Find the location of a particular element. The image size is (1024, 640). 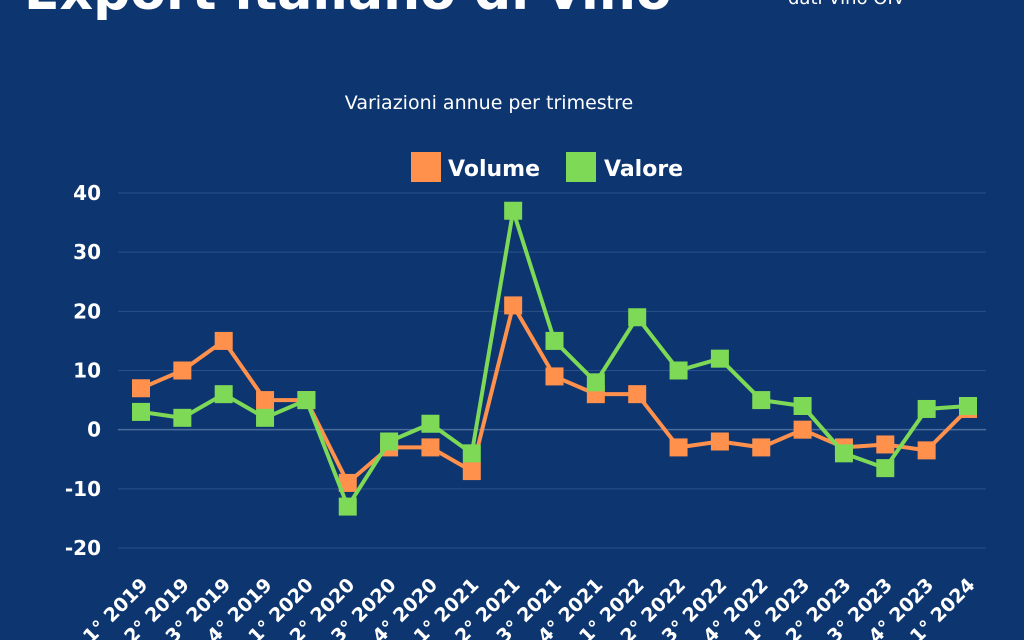

source-note: dati Vino OIV is located at coordinates (846, 4).